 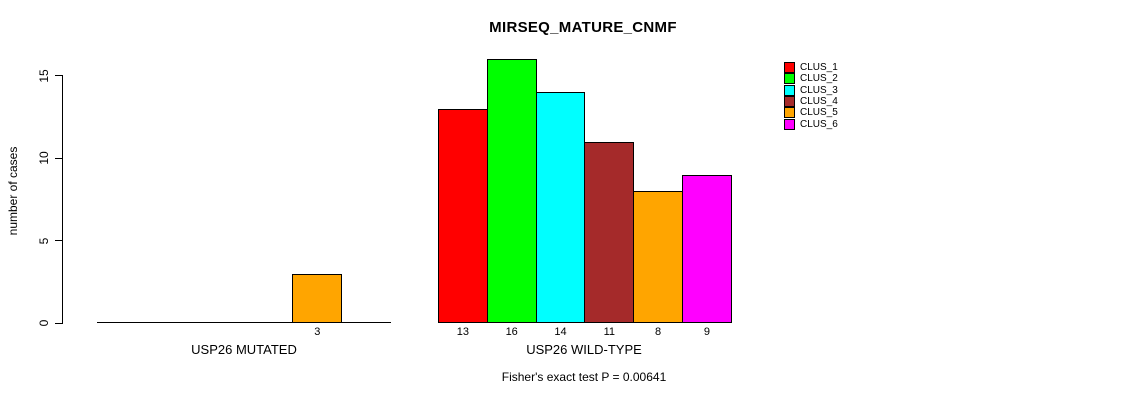 What do you see at coordinates (658, 332) in the screenshot?
I see `bar-value-label: 8` at bounding box center [658, 332].